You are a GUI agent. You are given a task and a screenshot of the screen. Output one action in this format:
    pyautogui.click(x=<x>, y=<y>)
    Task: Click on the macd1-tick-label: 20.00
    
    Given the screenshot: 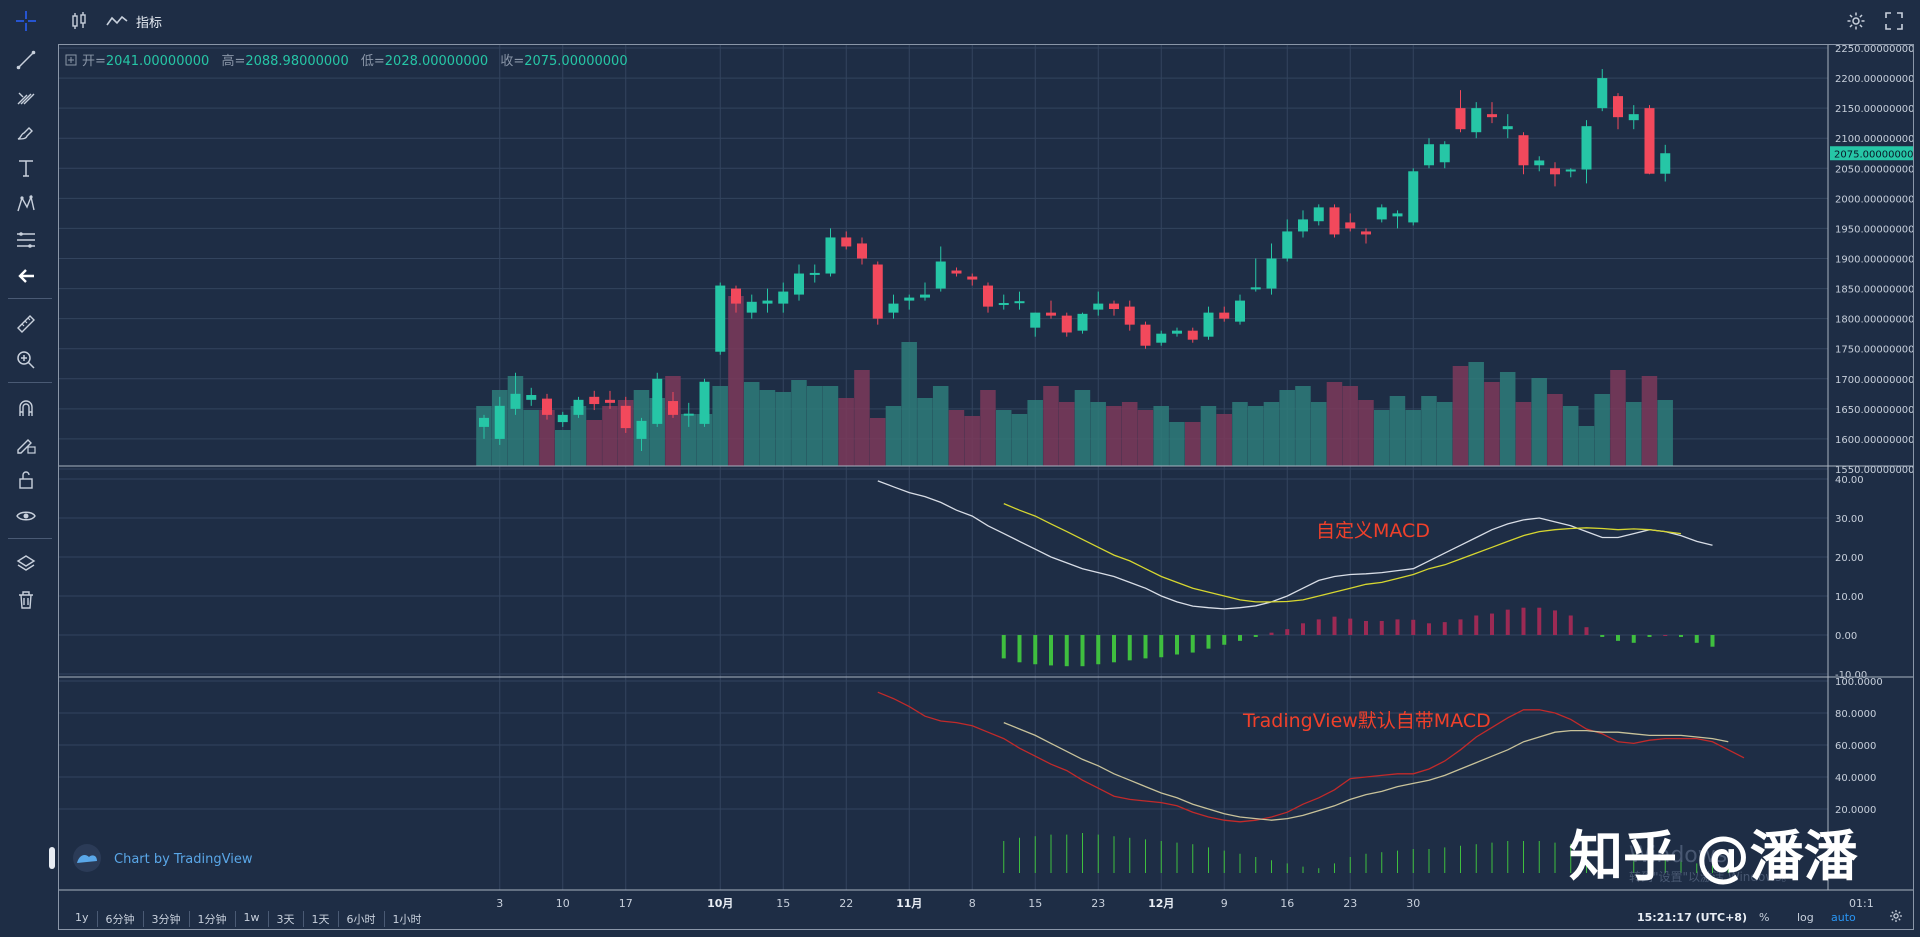 What is the action you would take?
    pyautogui.click(x=1849, y=558)
    